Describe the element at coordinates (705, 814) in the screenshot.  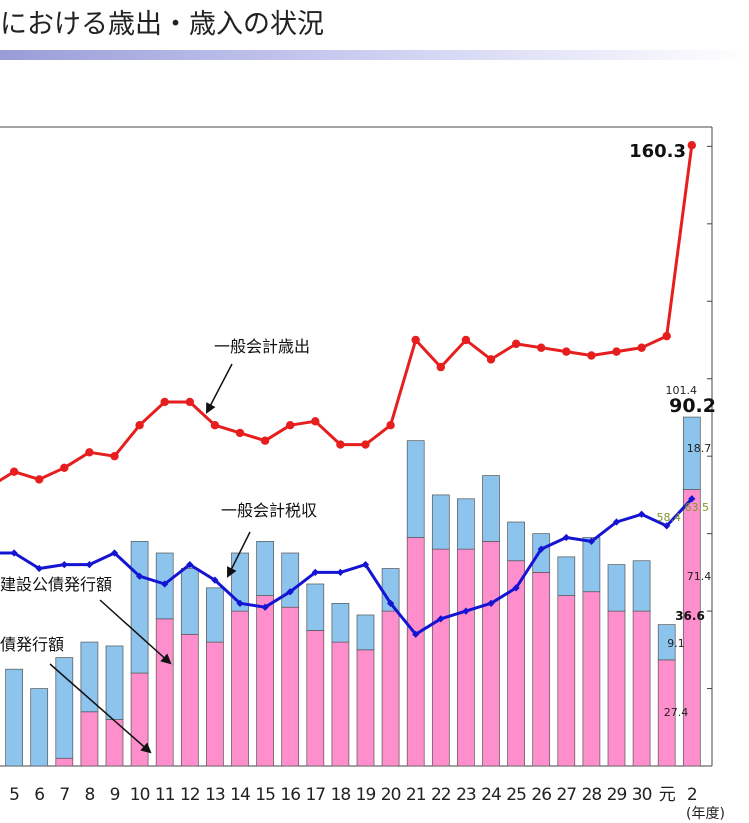
I see `x-axis-unit-label: (年度)` at that location.